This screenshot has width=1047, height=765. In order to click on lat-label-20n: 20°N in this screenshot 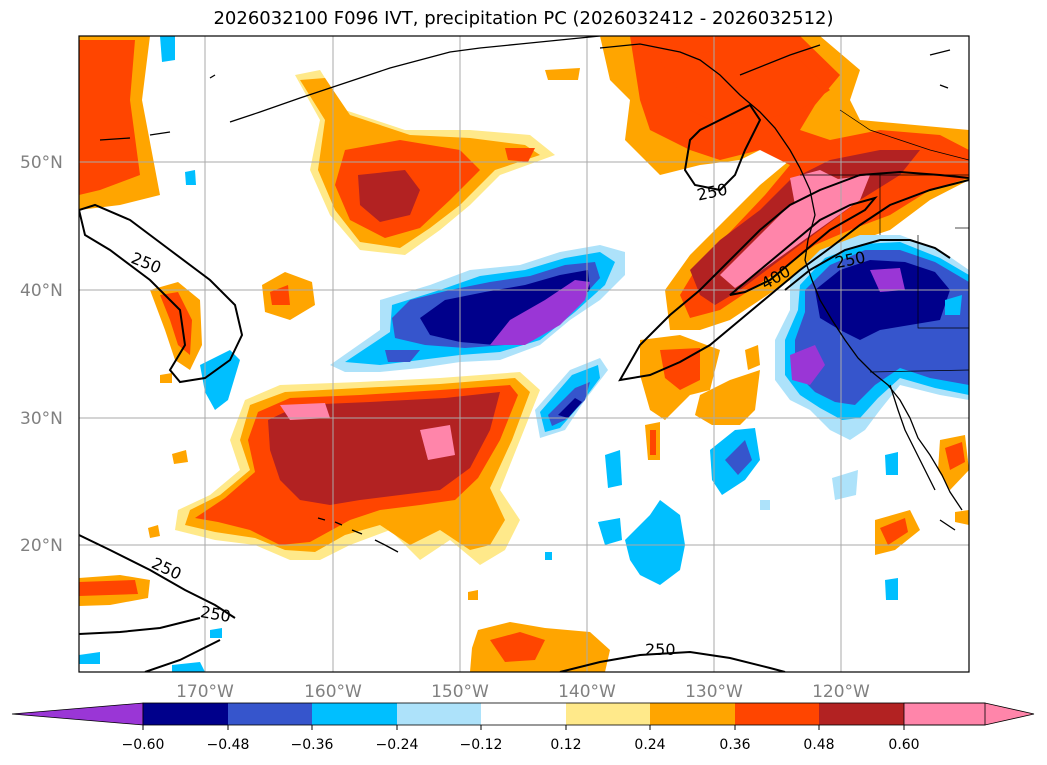, I will do `click(41, 546)`.